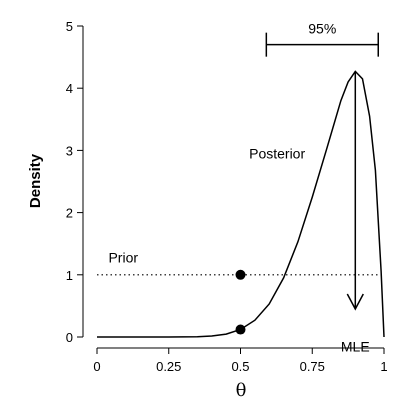 Image resolution: width=404 pixels, height=410 pixels. Describe the element at coordinates (35, 180) in the screenshot. I see `y-axis-label: Density` at that location.